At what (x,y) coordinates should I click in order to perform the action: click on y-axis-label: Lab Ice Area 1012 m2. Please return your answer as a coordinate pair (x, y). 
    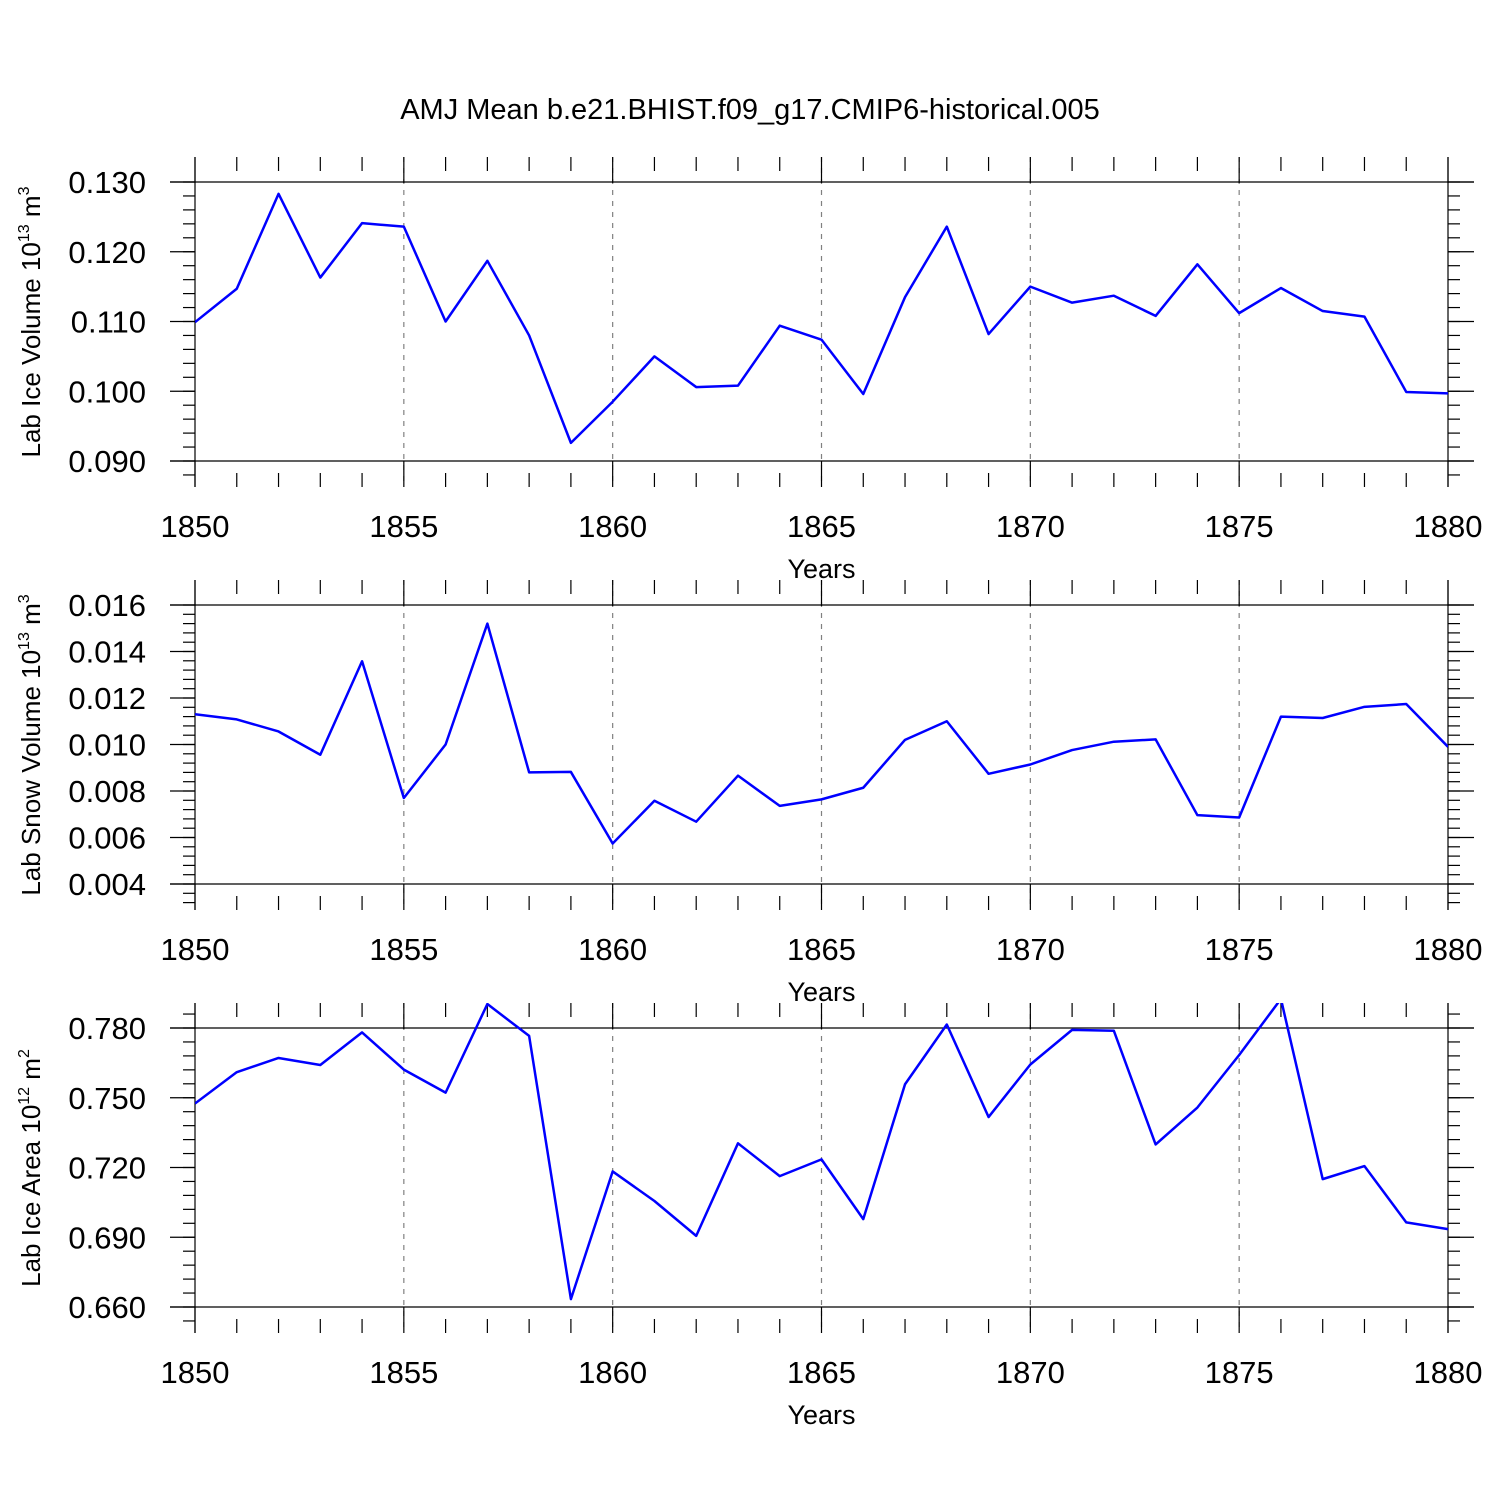
    Looking at the image, I should click on (31, 1168).